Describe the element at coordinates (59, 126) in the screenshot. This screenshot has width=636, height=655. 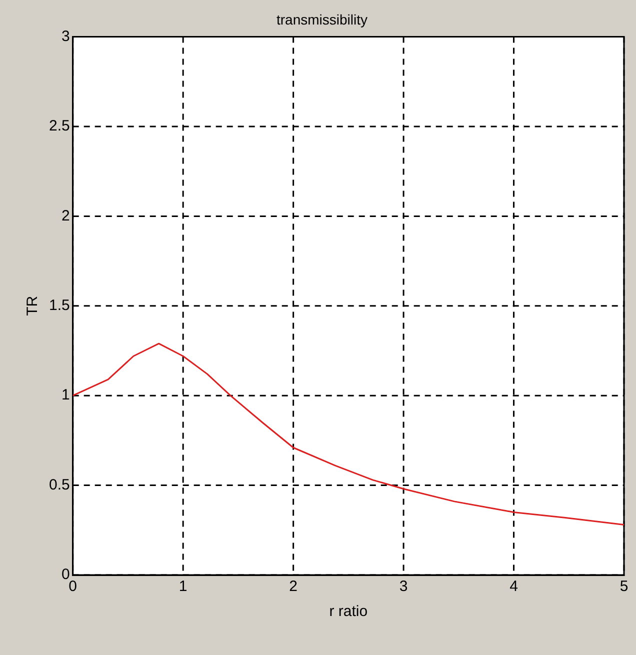
I see `y-tick-label: 2.5` at that location.